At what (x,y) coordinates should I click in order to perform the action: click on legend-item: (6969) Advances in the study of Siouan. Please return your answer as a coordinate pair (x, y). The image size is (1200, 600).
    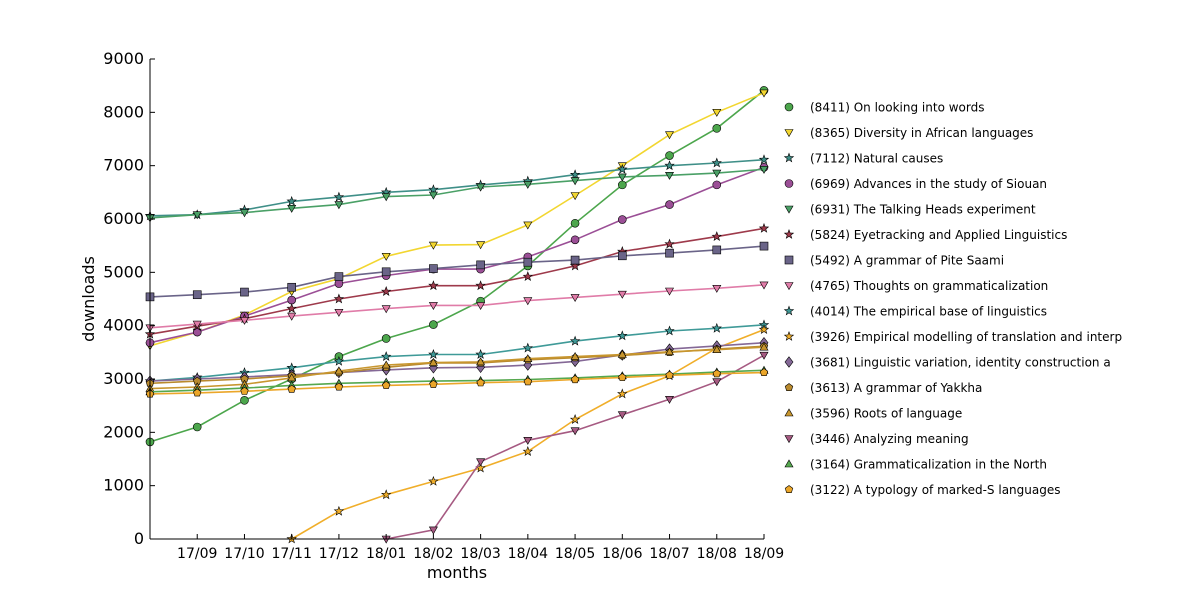
    Looking at the image, I should click on (915, 184).